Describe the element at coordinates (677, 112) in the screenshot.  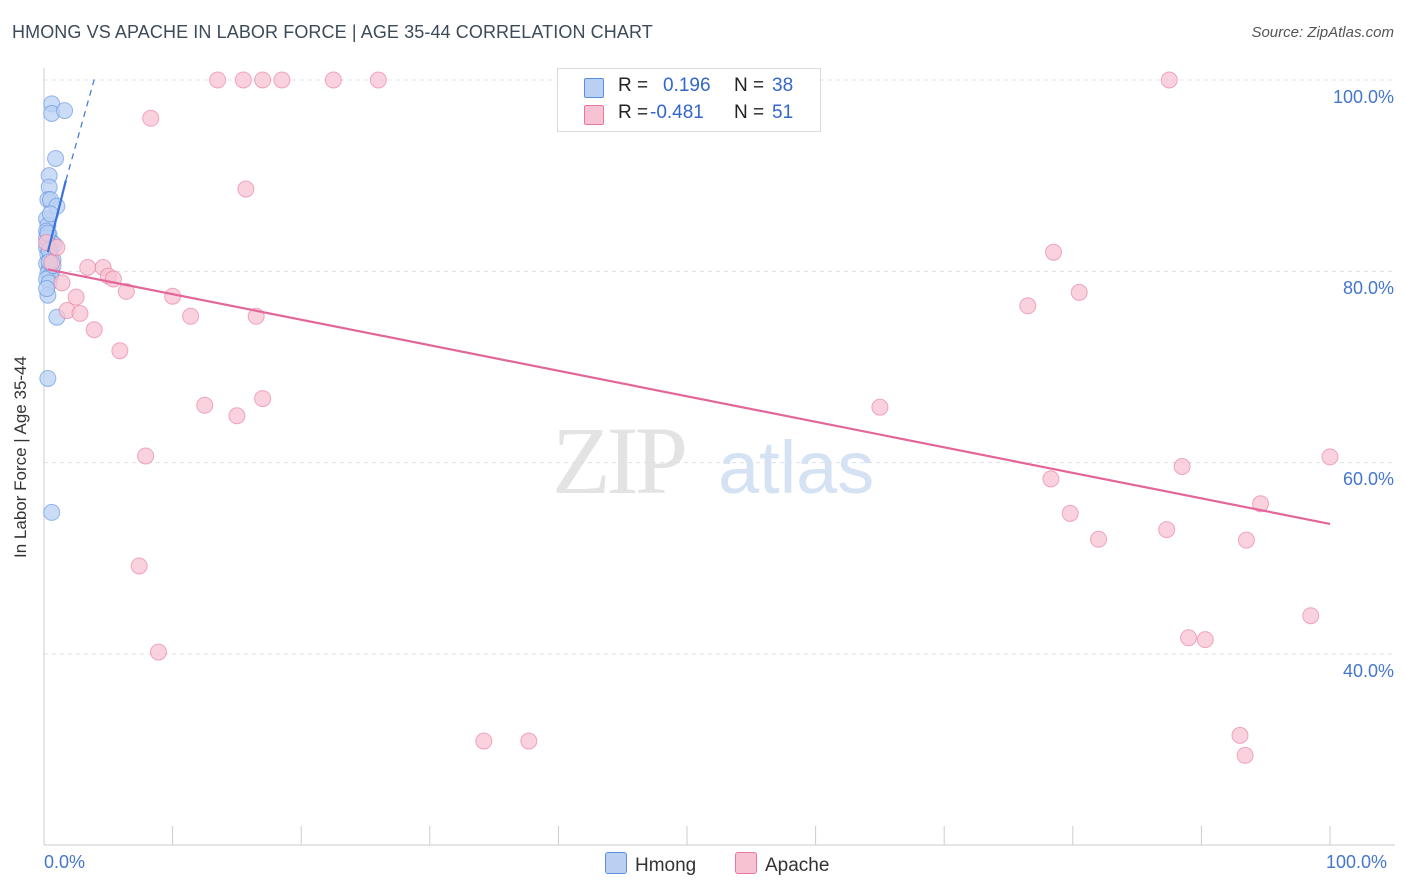
I see `r-value: -0.481` at that location.